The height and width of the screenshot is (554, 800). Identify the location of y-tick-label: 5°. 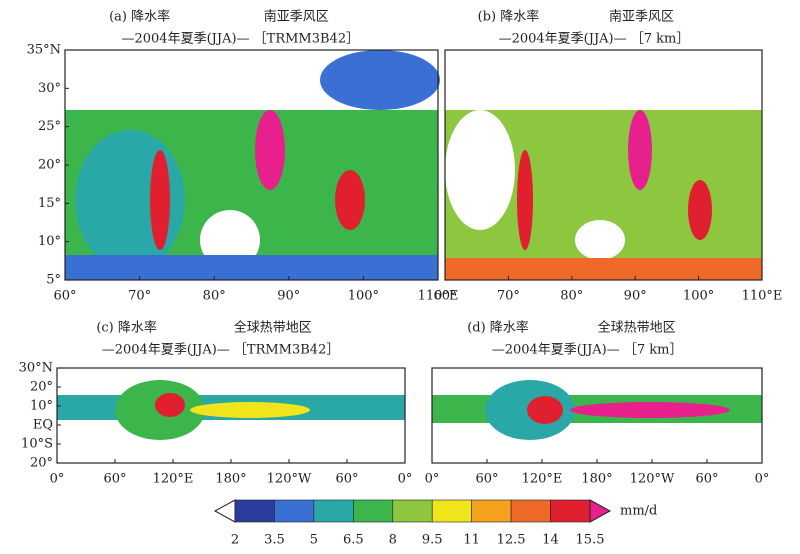
(53, 280).